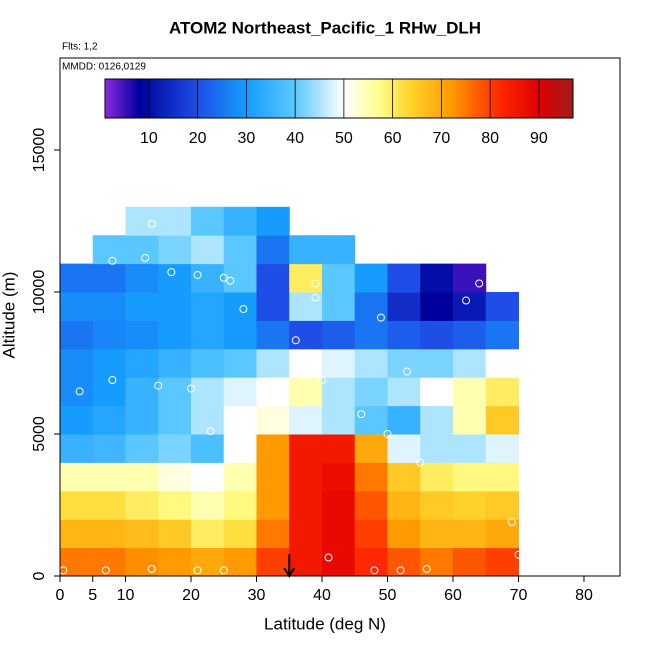 Image resolution: width=650 pixels, height=655 pixels. What do you see at coordinates (584, 595) in the screenshot?
I see `x-tick-label: 80` at bounding box center [584, 595].